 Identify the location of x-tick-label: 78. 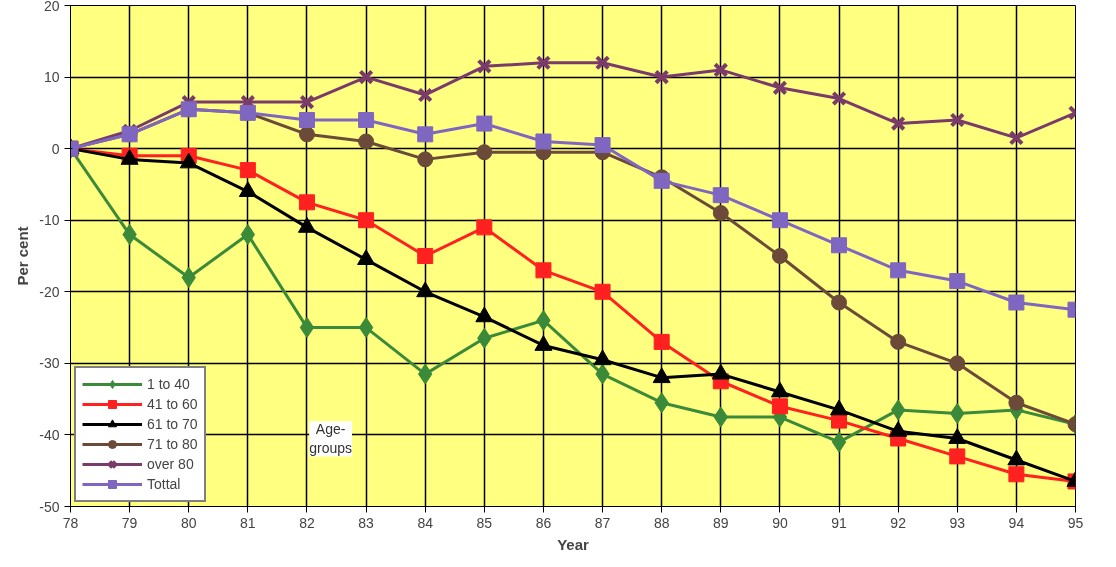
(70, 522).